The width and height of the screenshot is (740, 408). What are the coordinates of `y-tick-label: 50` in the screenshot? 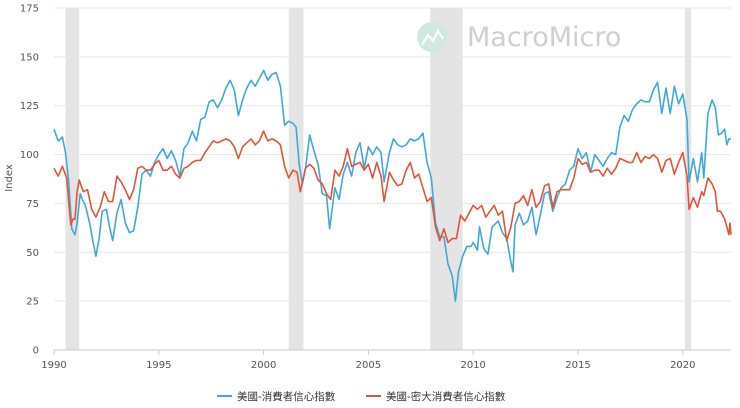 It's located at (32, 253).